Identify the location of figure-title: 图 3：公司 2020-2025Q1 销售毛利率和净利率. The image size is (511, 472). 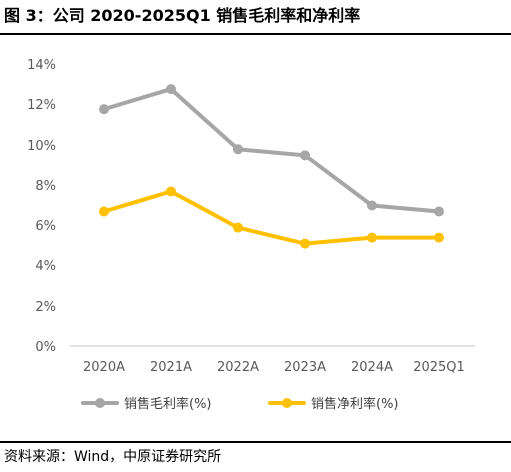
(182, 15).